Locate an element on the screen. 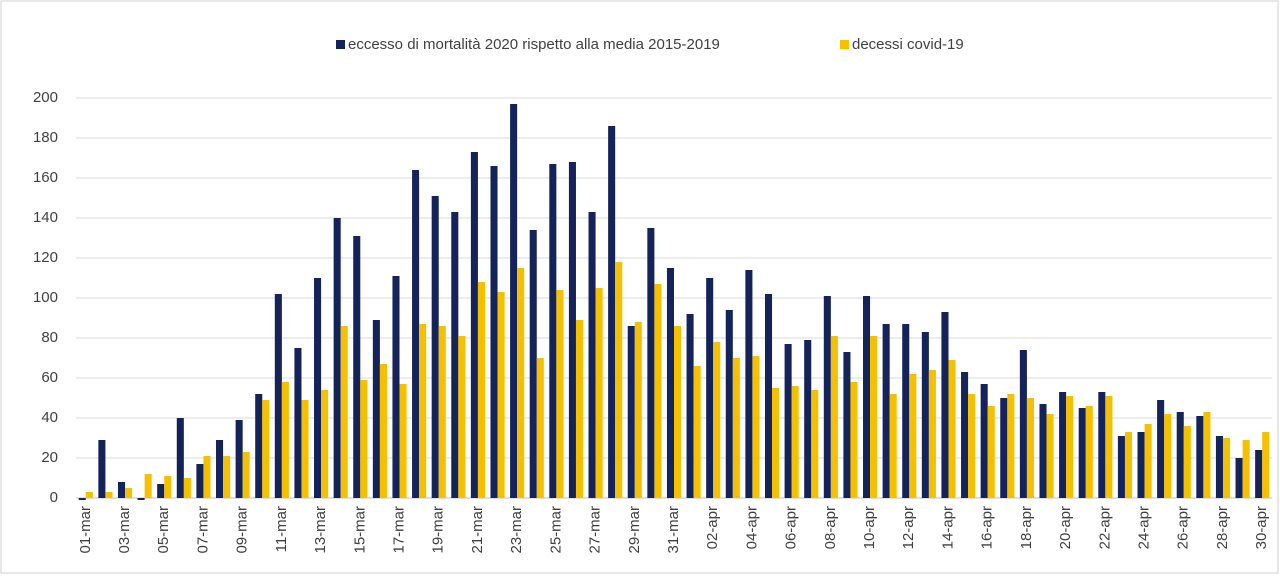 This screenshot has height=580, width=1280. x-tick-label: 18-apr is located at coordinates (1026, 527).